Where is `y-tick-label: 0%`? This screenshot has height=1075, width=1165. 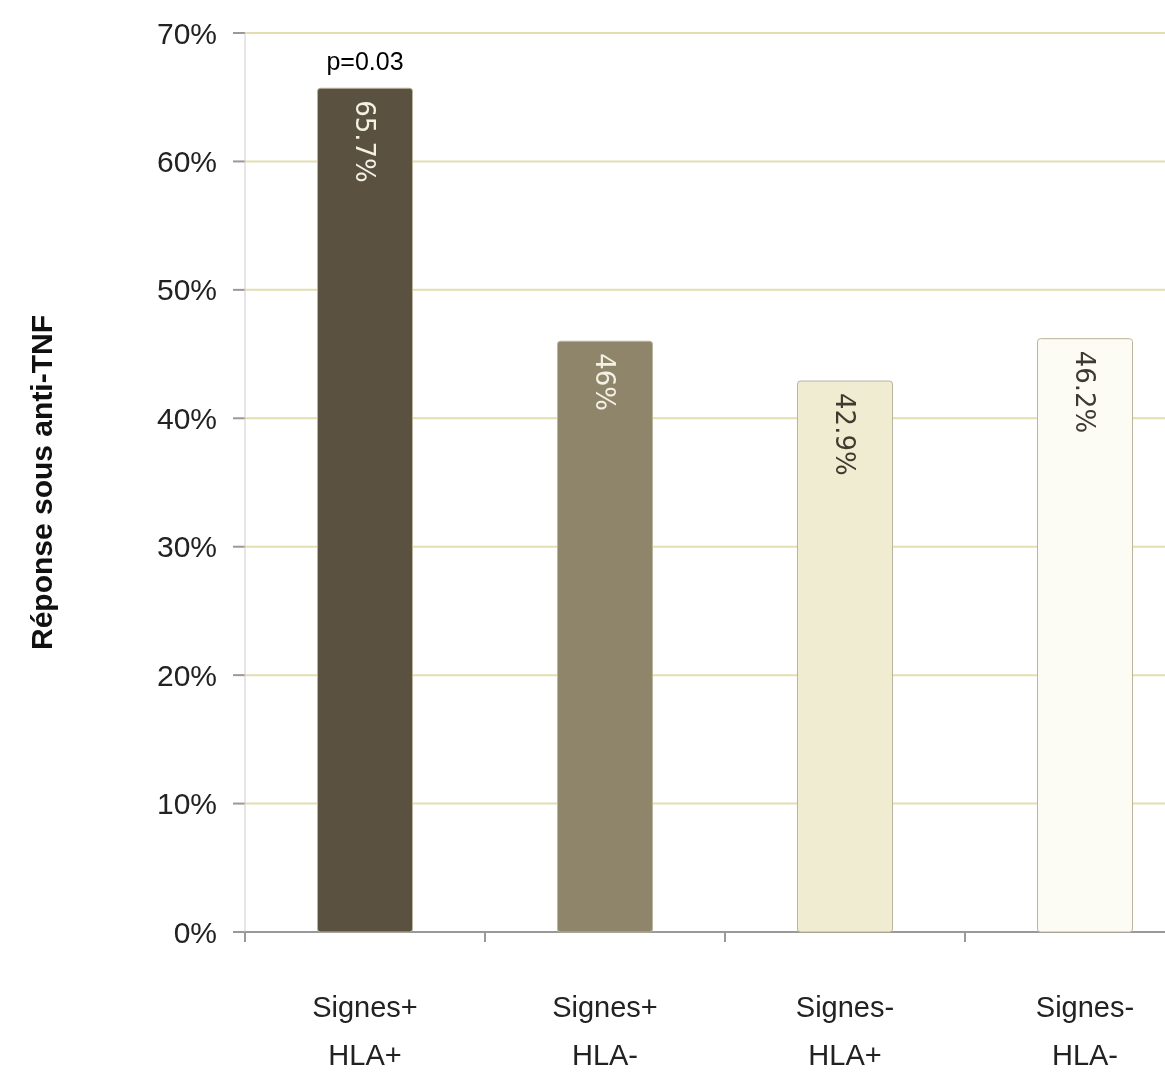
y-tick-label: 0% is located at coordinates (195, 932).